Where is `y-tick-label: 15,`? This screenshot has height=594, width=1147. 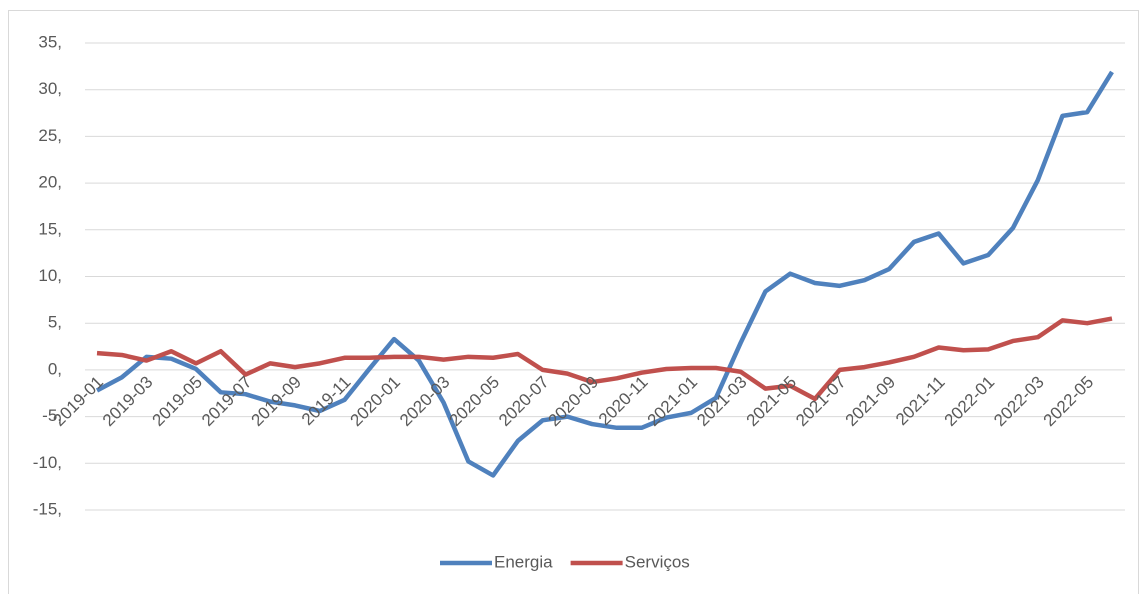
y-tick-label: 15, is located at coordinates (50, 228).